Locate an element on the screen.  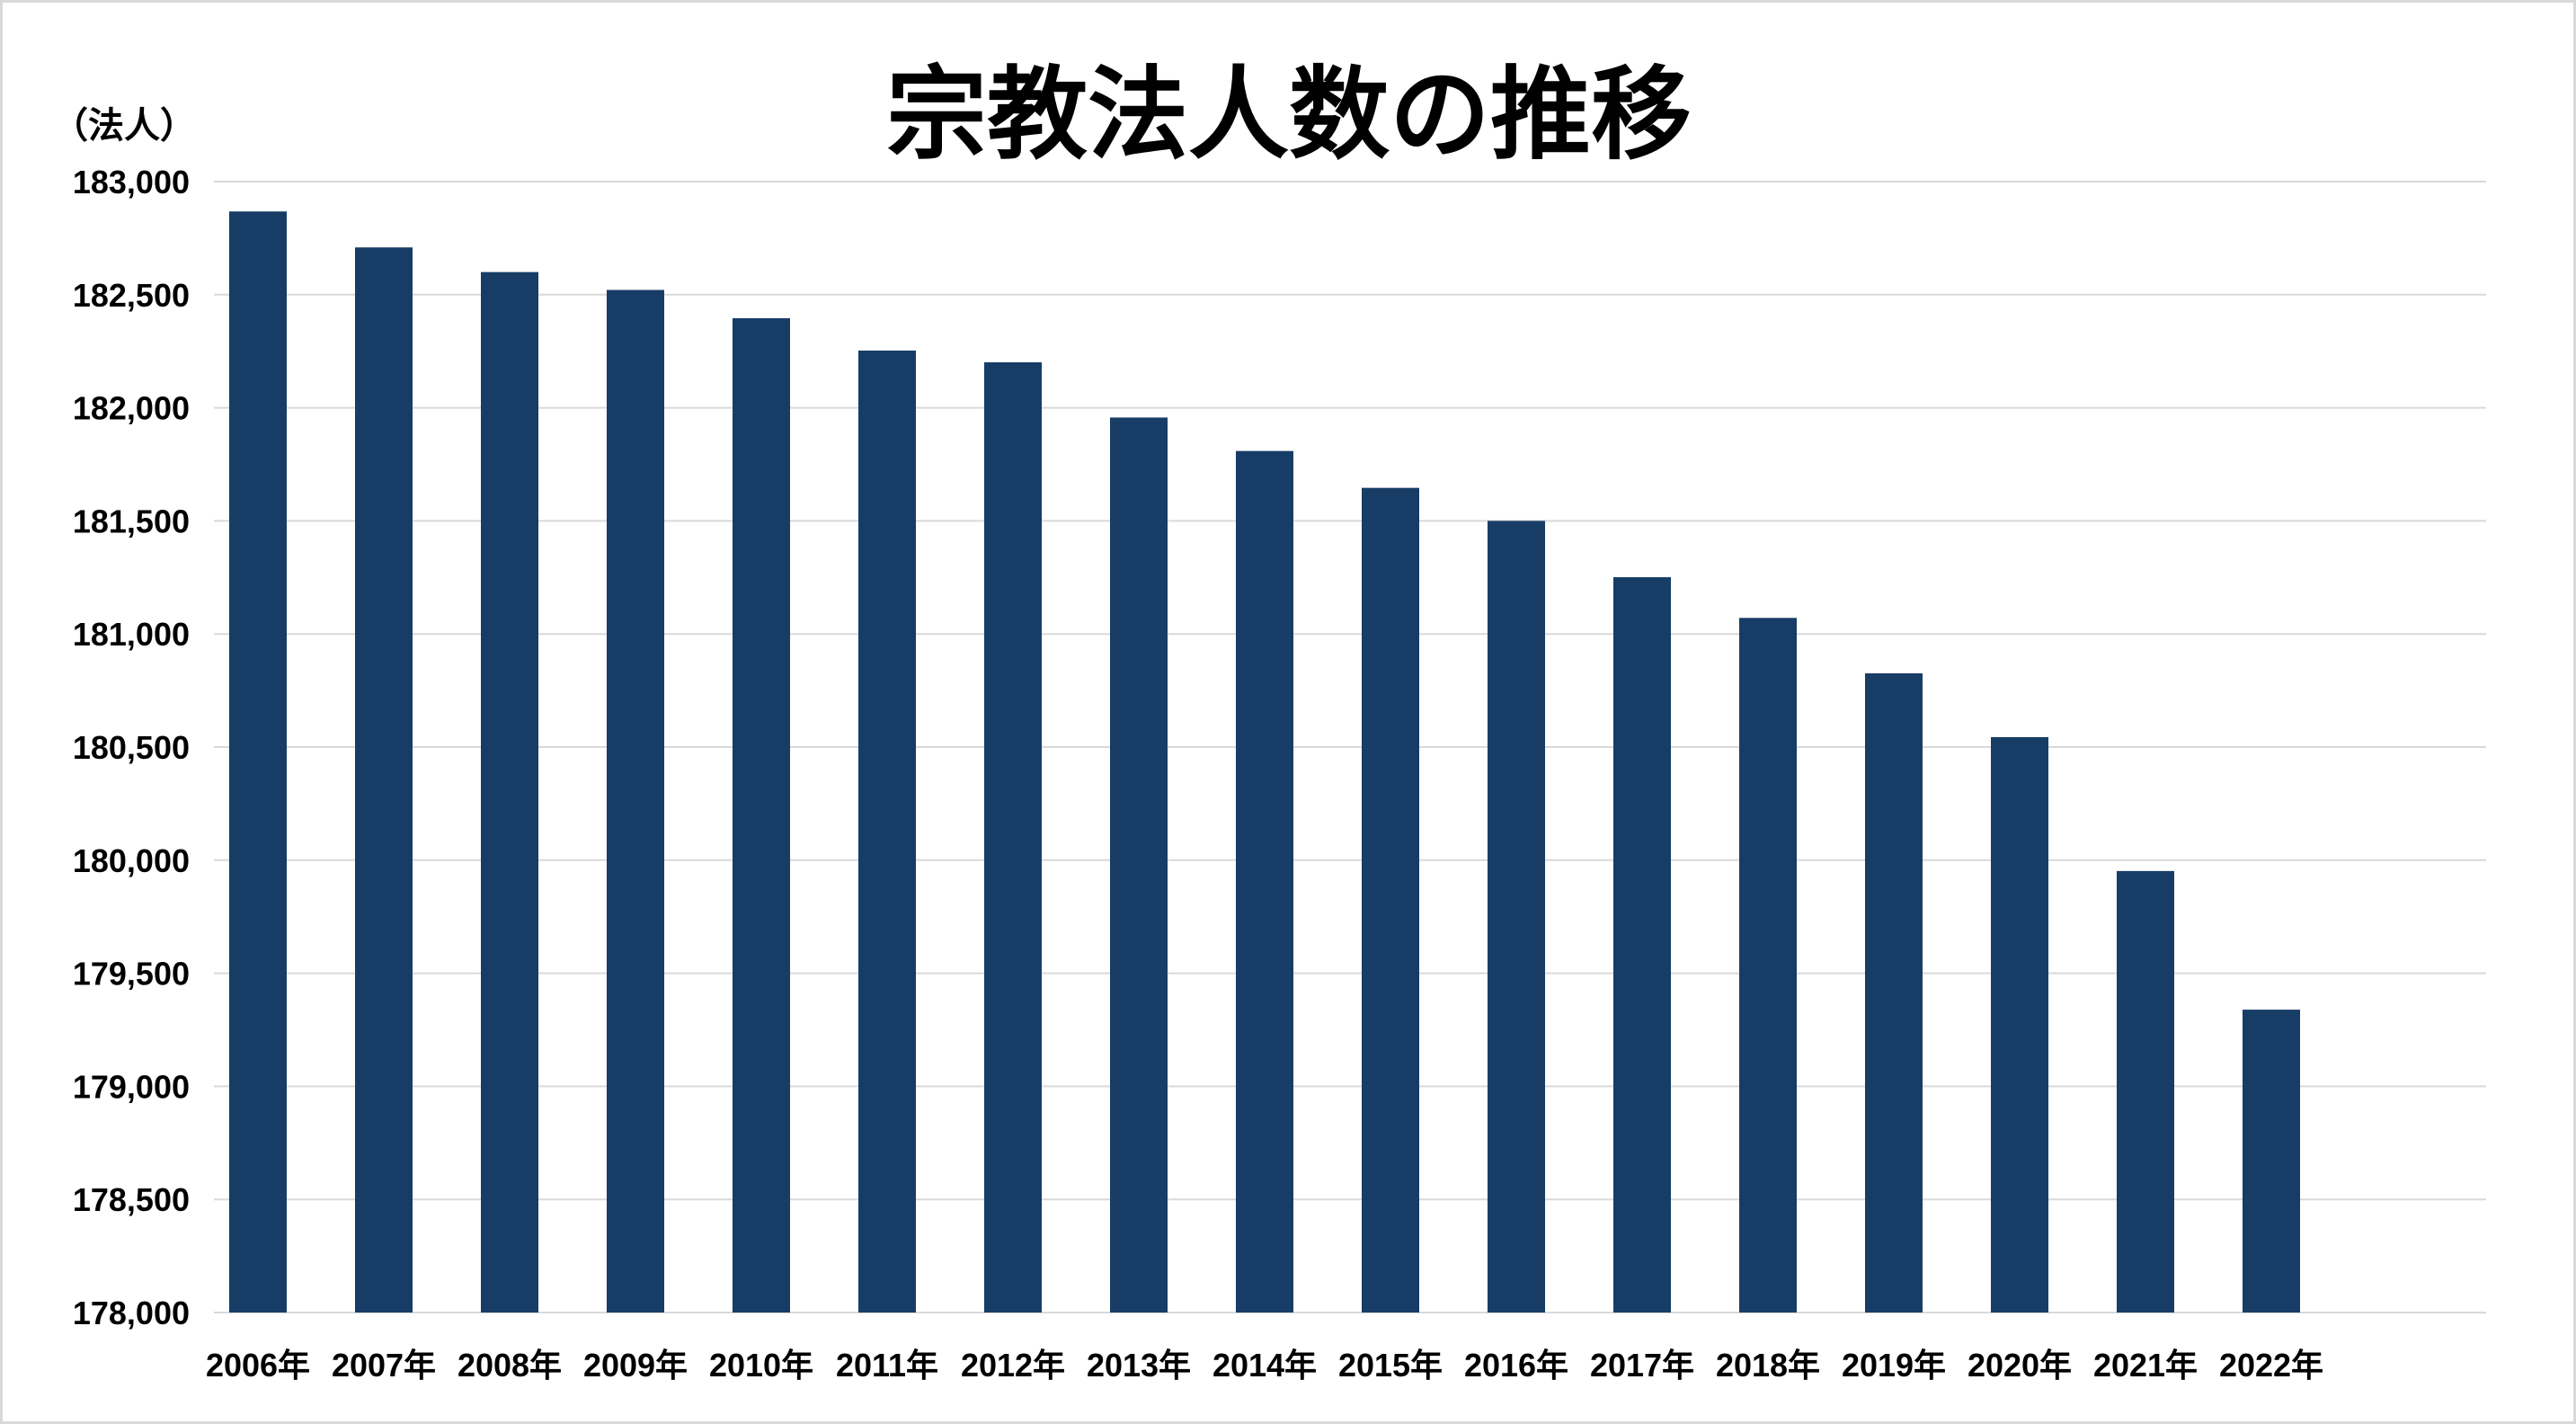
x-tick-label: 2022年 is located at coordinates (2271, 1365).